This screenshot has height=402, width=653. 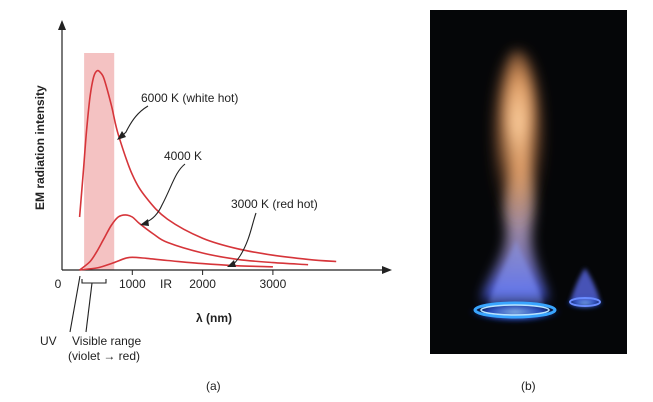 I want to click on x-tick-label: 2000, so click(x=202, y=284).